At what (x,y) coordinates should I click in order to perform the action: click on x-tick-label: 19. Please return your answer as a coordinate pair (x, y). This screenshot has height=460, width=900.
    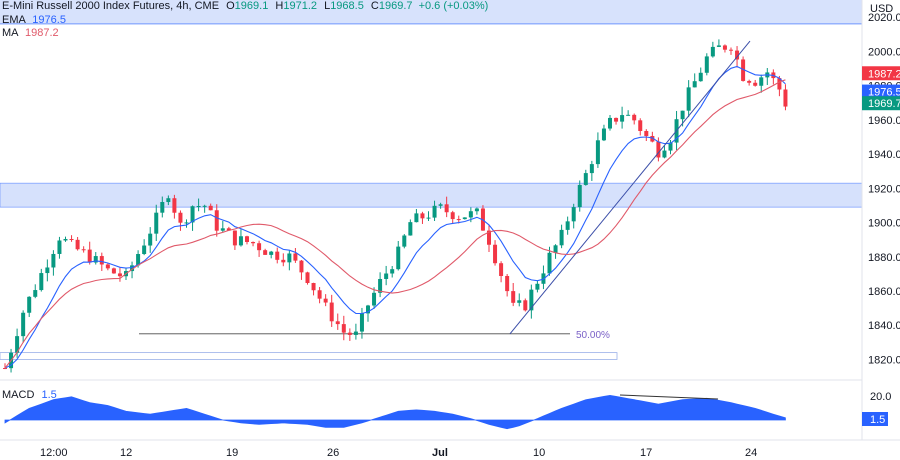
    Looking at the image, I should click on (232, 453).